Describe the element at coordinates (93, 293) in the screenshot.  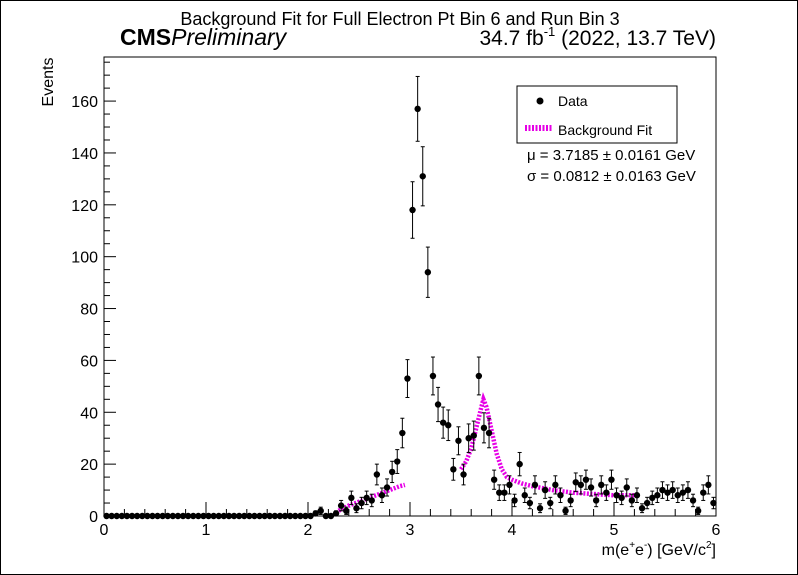
I see `y-axis: 0 20 40 60 80 100 120 140 160` at that location.